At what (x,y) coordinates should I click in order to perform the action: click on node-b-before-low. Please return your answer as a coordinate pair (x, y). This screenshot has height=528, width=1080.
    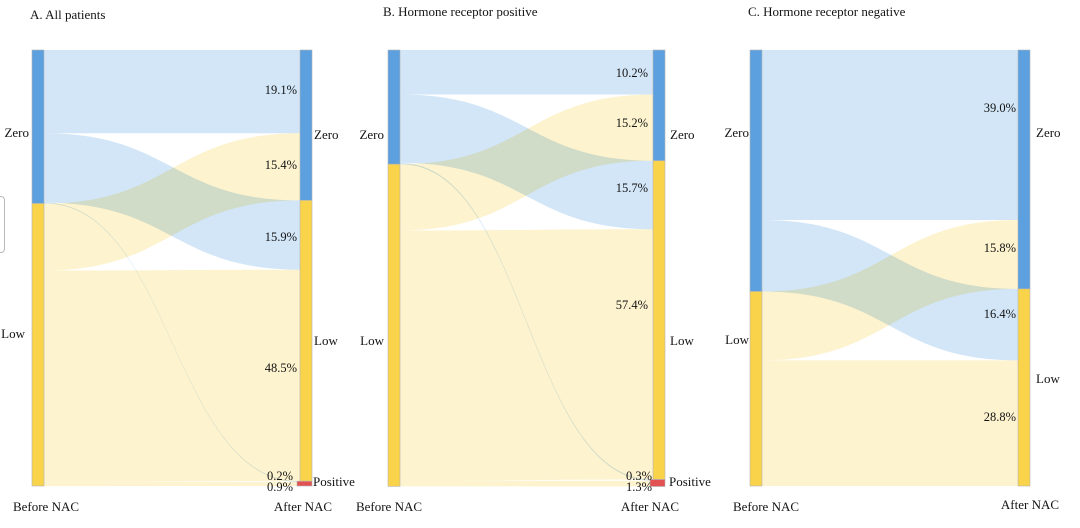
    Looking at the image, I should click on (394, 325).